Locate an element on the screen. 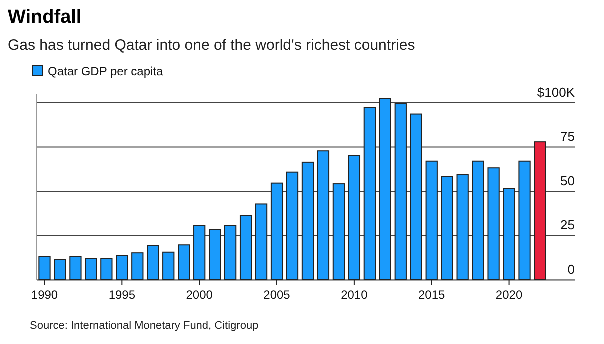 This screenshot has width=604, height=344. y-tick-label: 75 is located at coordinates (567, 136).